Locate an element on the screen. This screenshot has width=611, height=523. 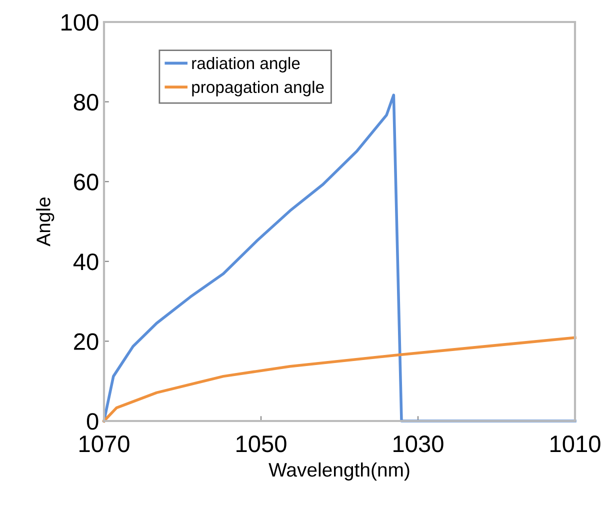
y-axis-title: Angle is located at coordinates (45, 221).